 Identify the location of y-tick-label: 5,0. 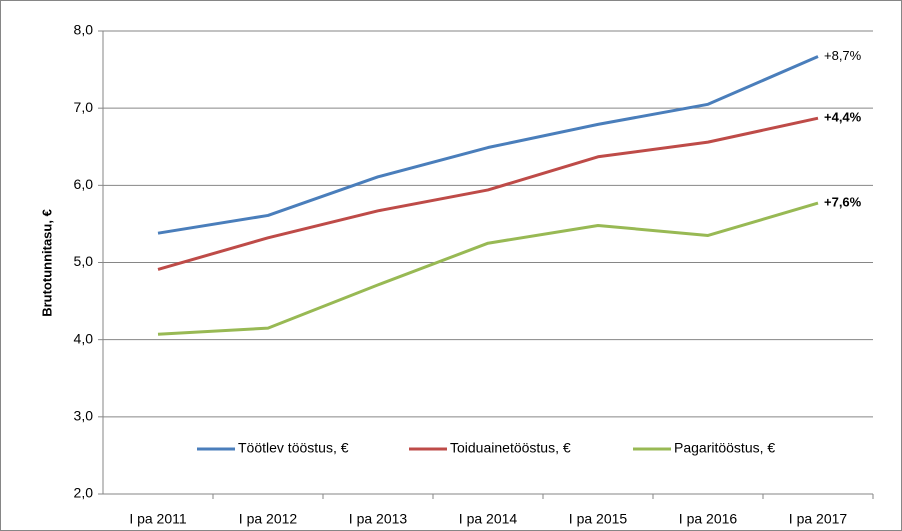
(84, 261).